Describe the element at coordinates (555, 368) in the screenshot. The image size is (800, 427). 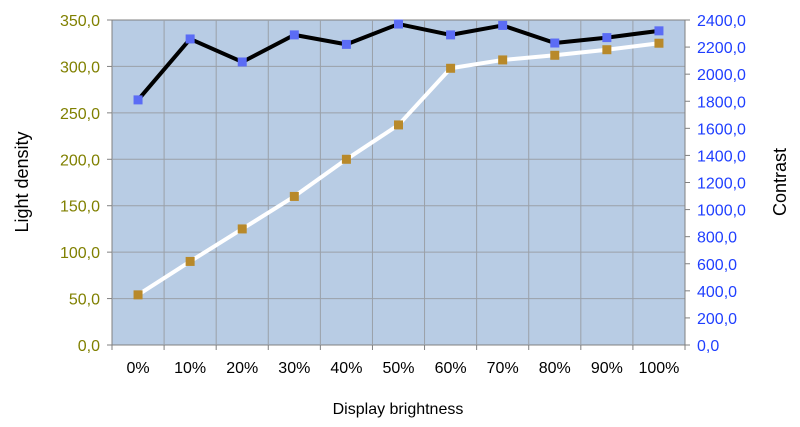
I see `x-tick-label: 80%` at that location.